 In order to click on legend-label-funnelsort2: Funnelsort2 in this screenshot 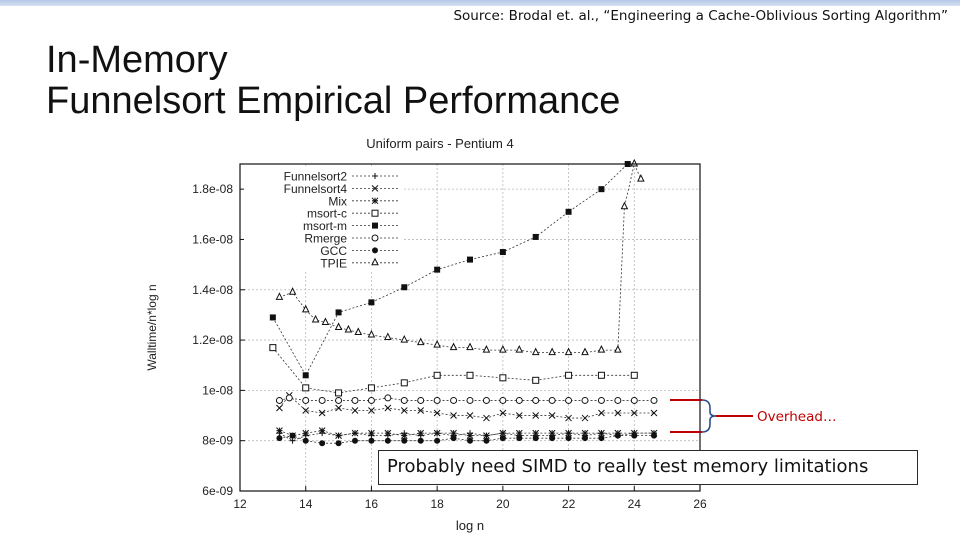, I will do `click(316, 177)`.